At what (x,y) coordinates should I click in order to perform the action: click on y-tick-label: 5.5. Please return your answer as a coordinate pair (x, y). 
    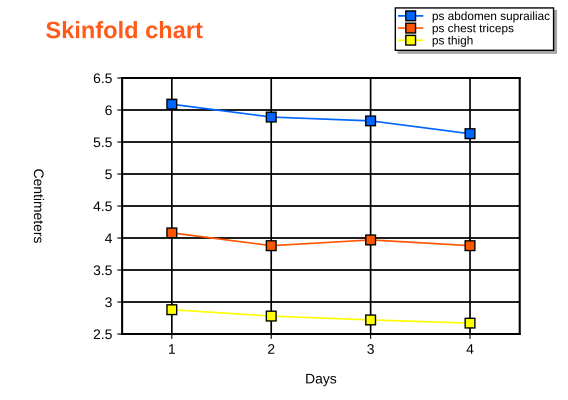
    Looking at the image, I should click on (103, 142).